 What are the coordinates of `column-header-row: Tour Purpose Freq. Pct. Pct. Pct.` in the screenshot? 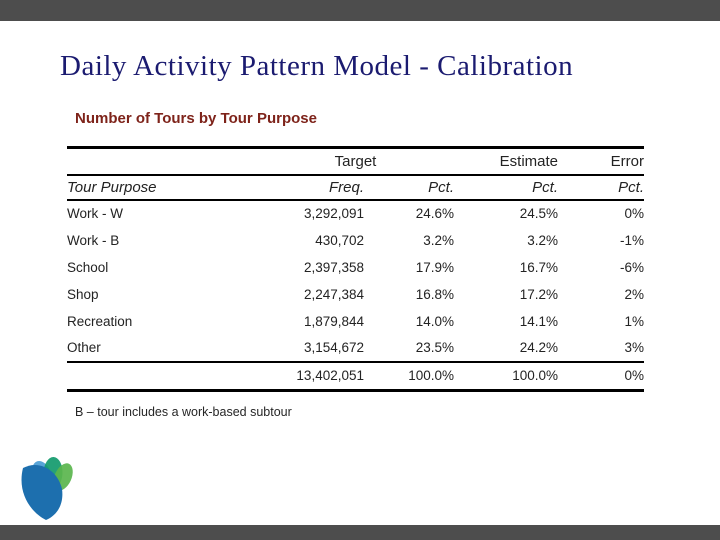 It's located at (356, 187).